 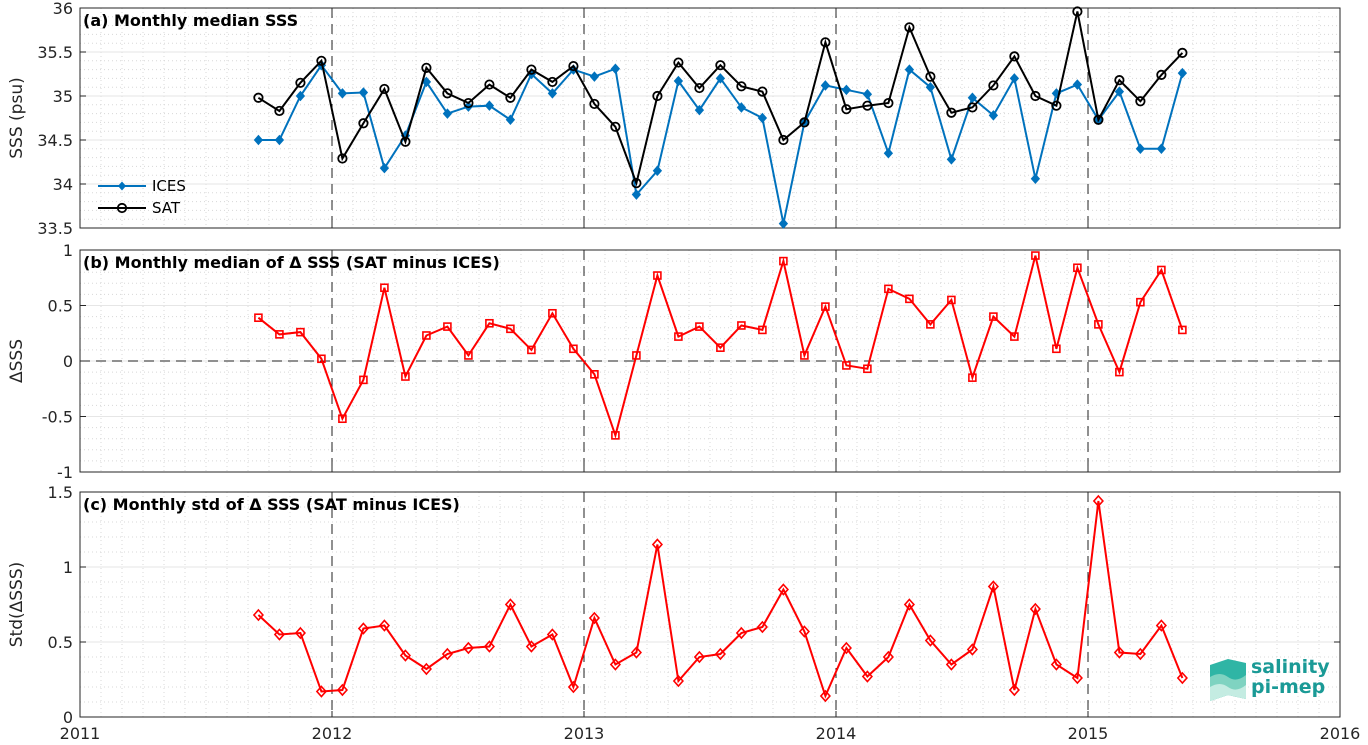 I want to click on legend-item: ICES, so click(x=142, y=186).